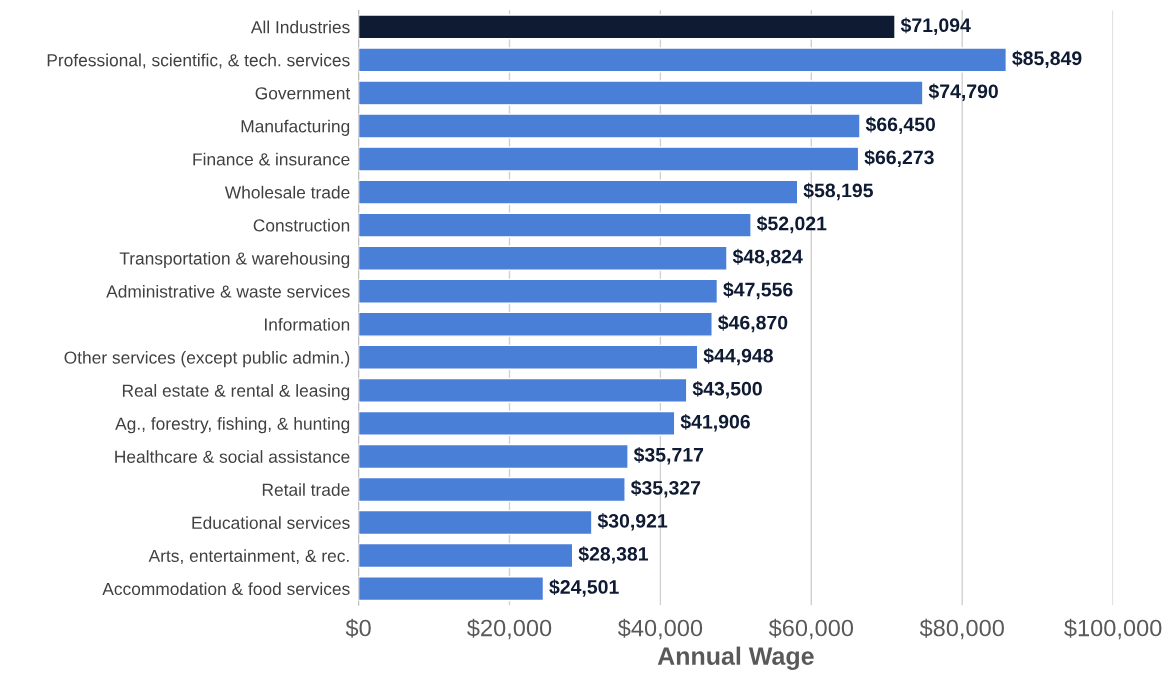  I want to click on data-label: $24,501, so click(584, 588).